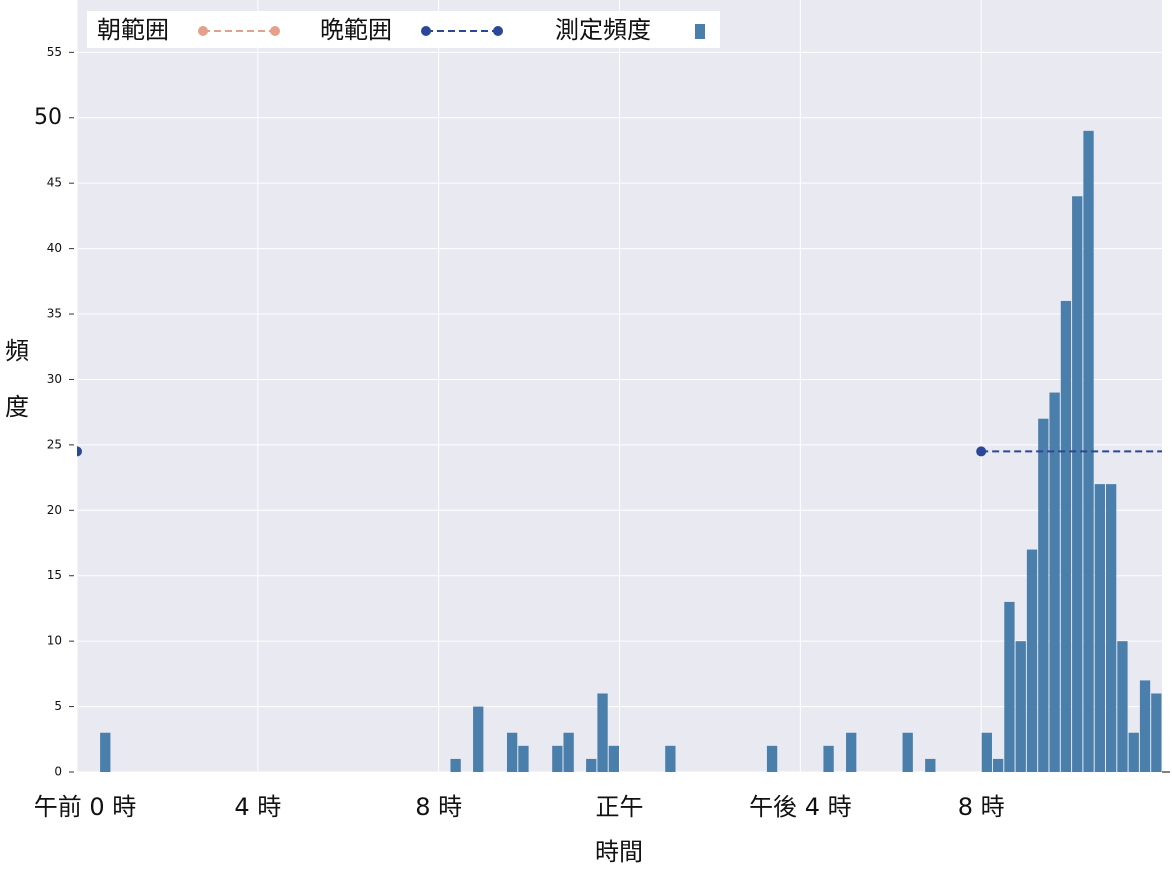 Image resolution: width=1172 pixels, height=870 pixels. What do you see at coordinates (700, 31) in the screenshot?
I see `legend-swatch` at bounding box center [700, 31].